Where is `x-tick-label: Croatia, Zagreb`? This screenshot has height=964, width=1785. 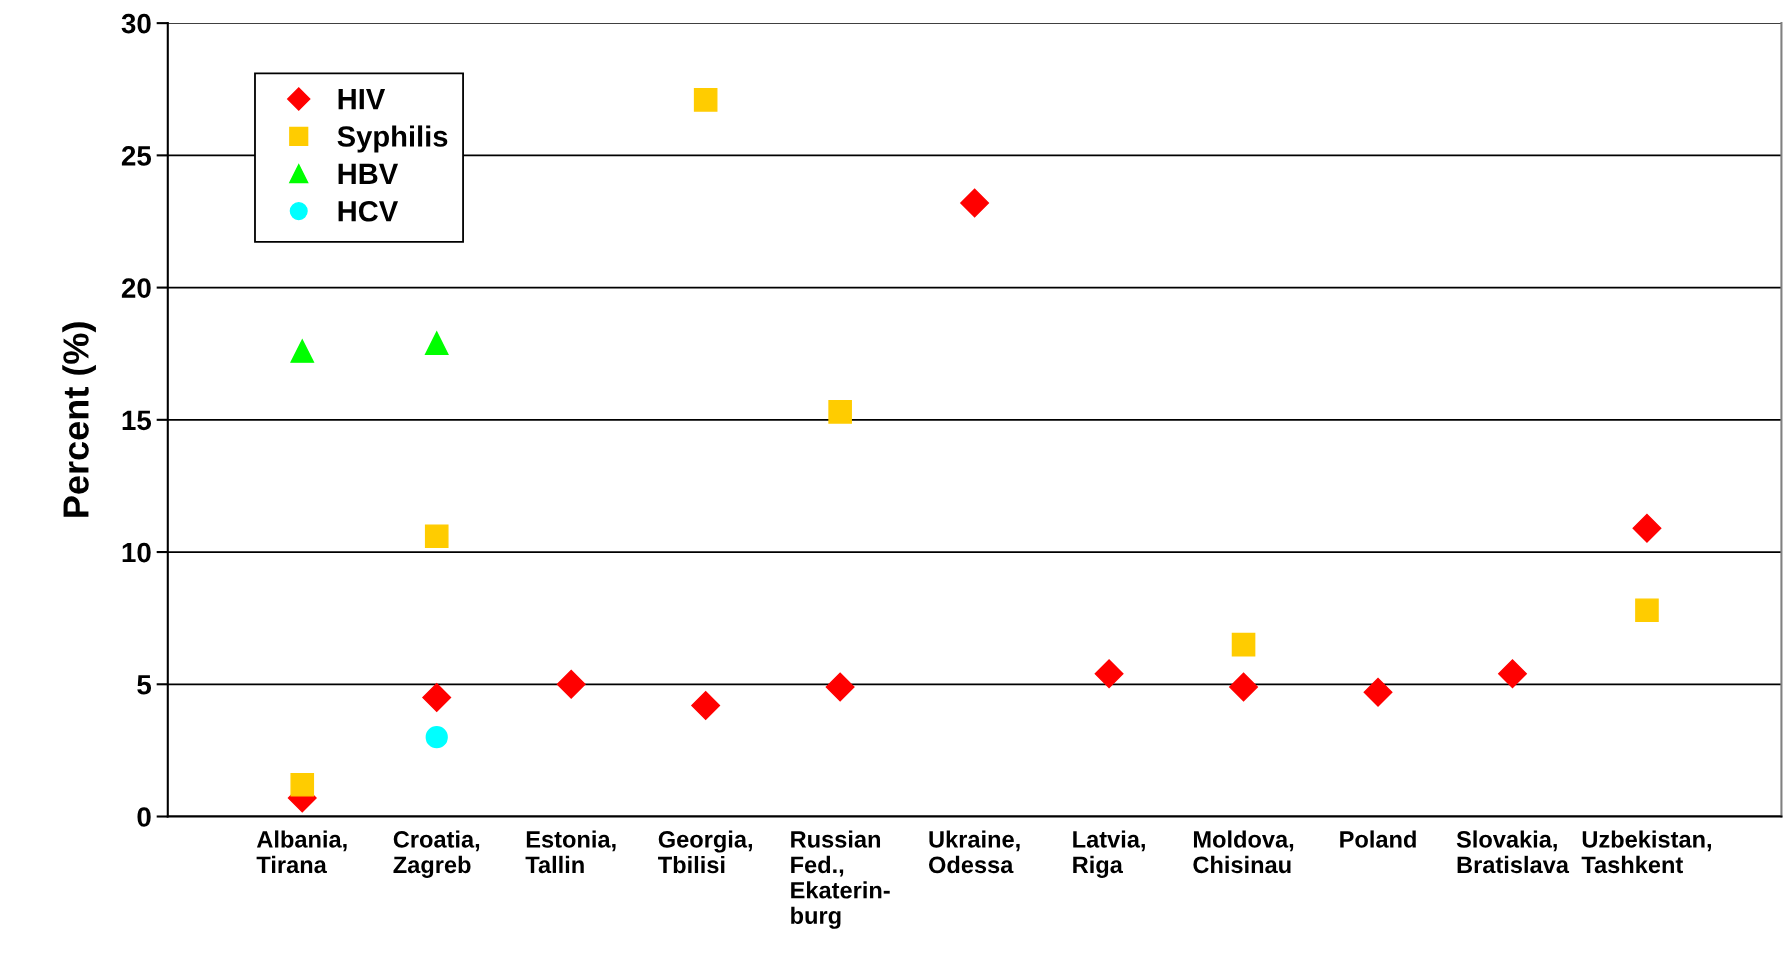 x-tick-label: Croatia, Zagreb is located at coordinates (436, 854).